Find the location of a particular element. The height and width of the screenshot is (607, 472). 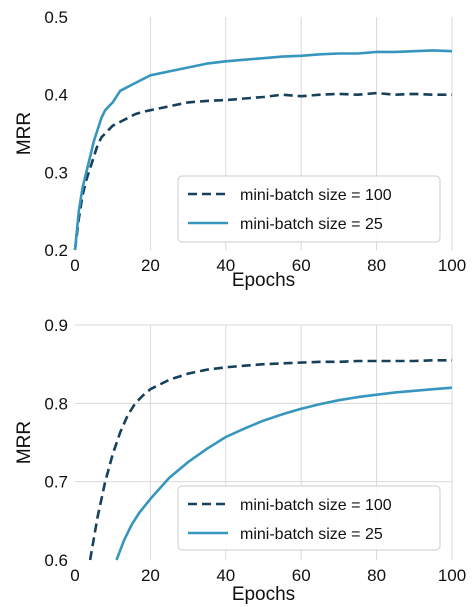

y-tick-label: 0.2 is located at coordinates (56, 250).